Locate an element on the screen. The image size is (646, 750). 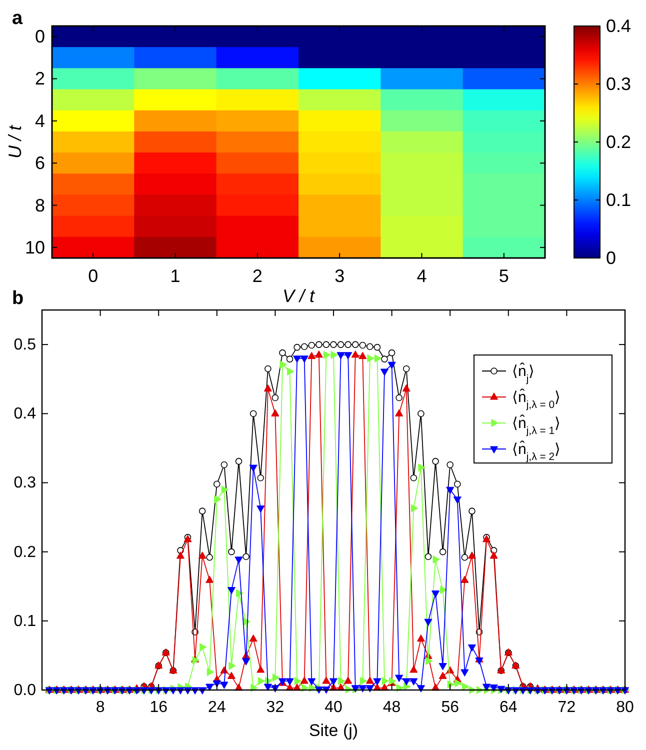
x-tick-label: 2 is located at coordinates (257, 276).